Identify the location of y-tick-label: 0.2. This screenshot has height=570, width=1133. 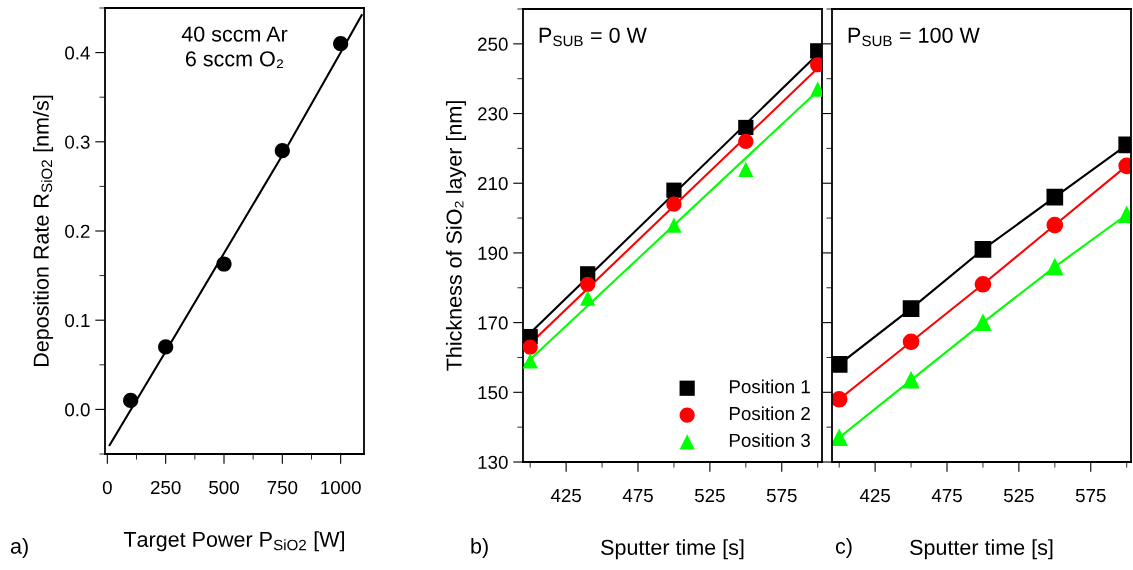
(77, 231).